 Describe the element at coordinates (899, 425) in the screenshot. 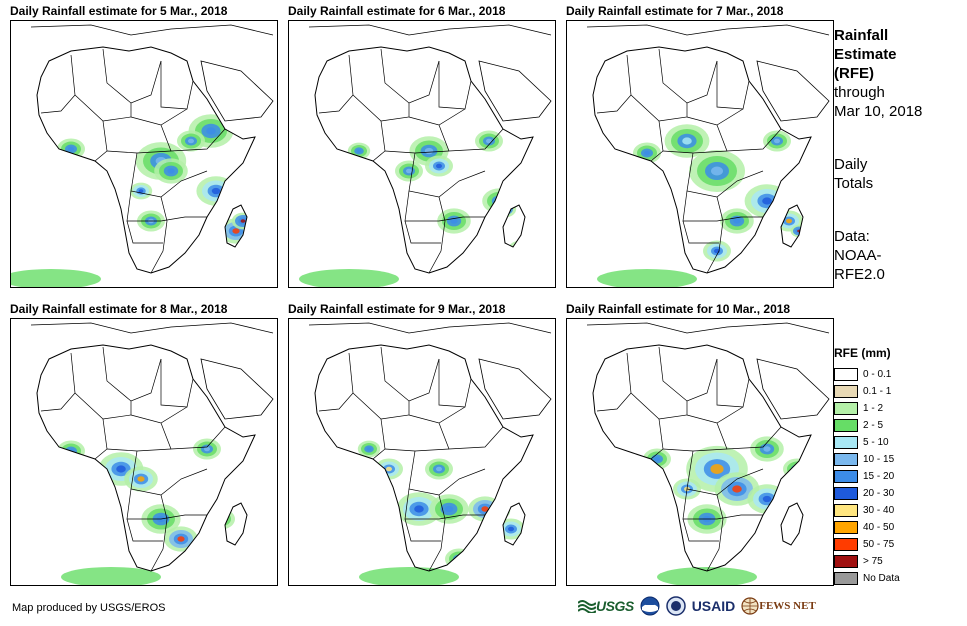

I see `legend-item: 2 - 5` at that location.